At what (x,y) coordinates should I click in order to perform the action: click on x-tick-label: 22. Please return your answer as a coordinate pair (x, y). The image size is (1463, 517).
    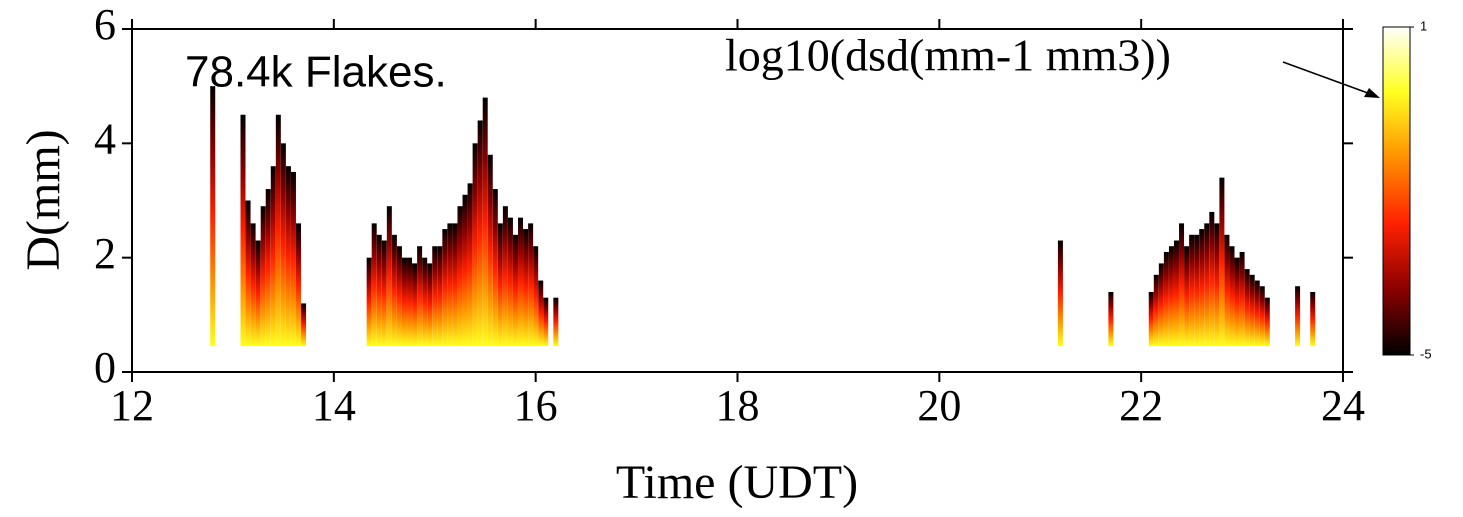
    Looking at the image, I should click on (1141, 405).